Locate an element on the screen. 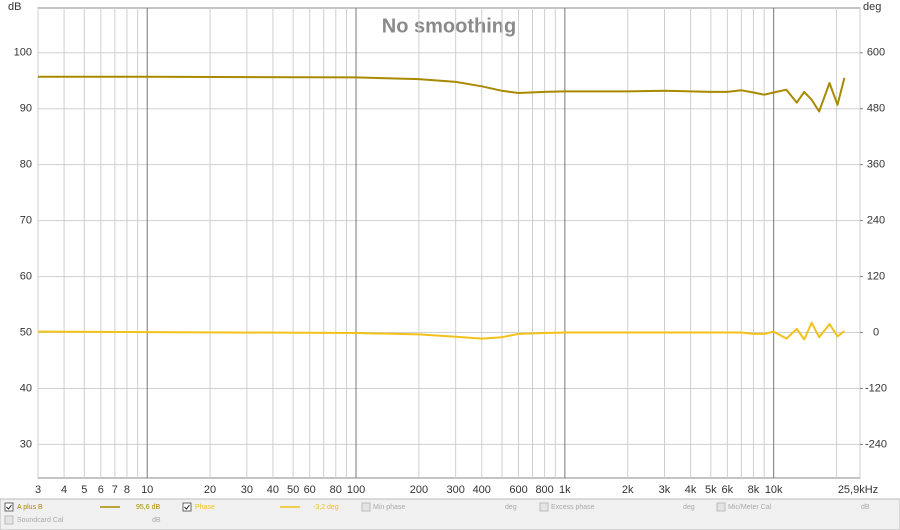 This screenshot has height=530, width=900. x-tick-label: 6 is located at coordinates (101, 490).